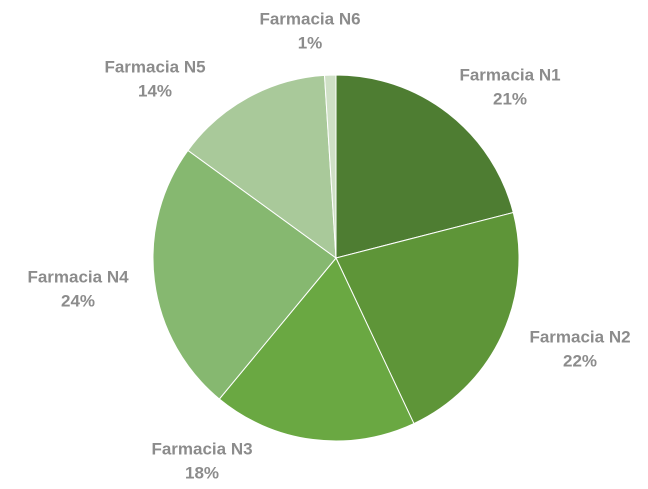 This screenshot has width=648, height=489. I want to click on slice-label: Farmacia N3, so click(201, 448).